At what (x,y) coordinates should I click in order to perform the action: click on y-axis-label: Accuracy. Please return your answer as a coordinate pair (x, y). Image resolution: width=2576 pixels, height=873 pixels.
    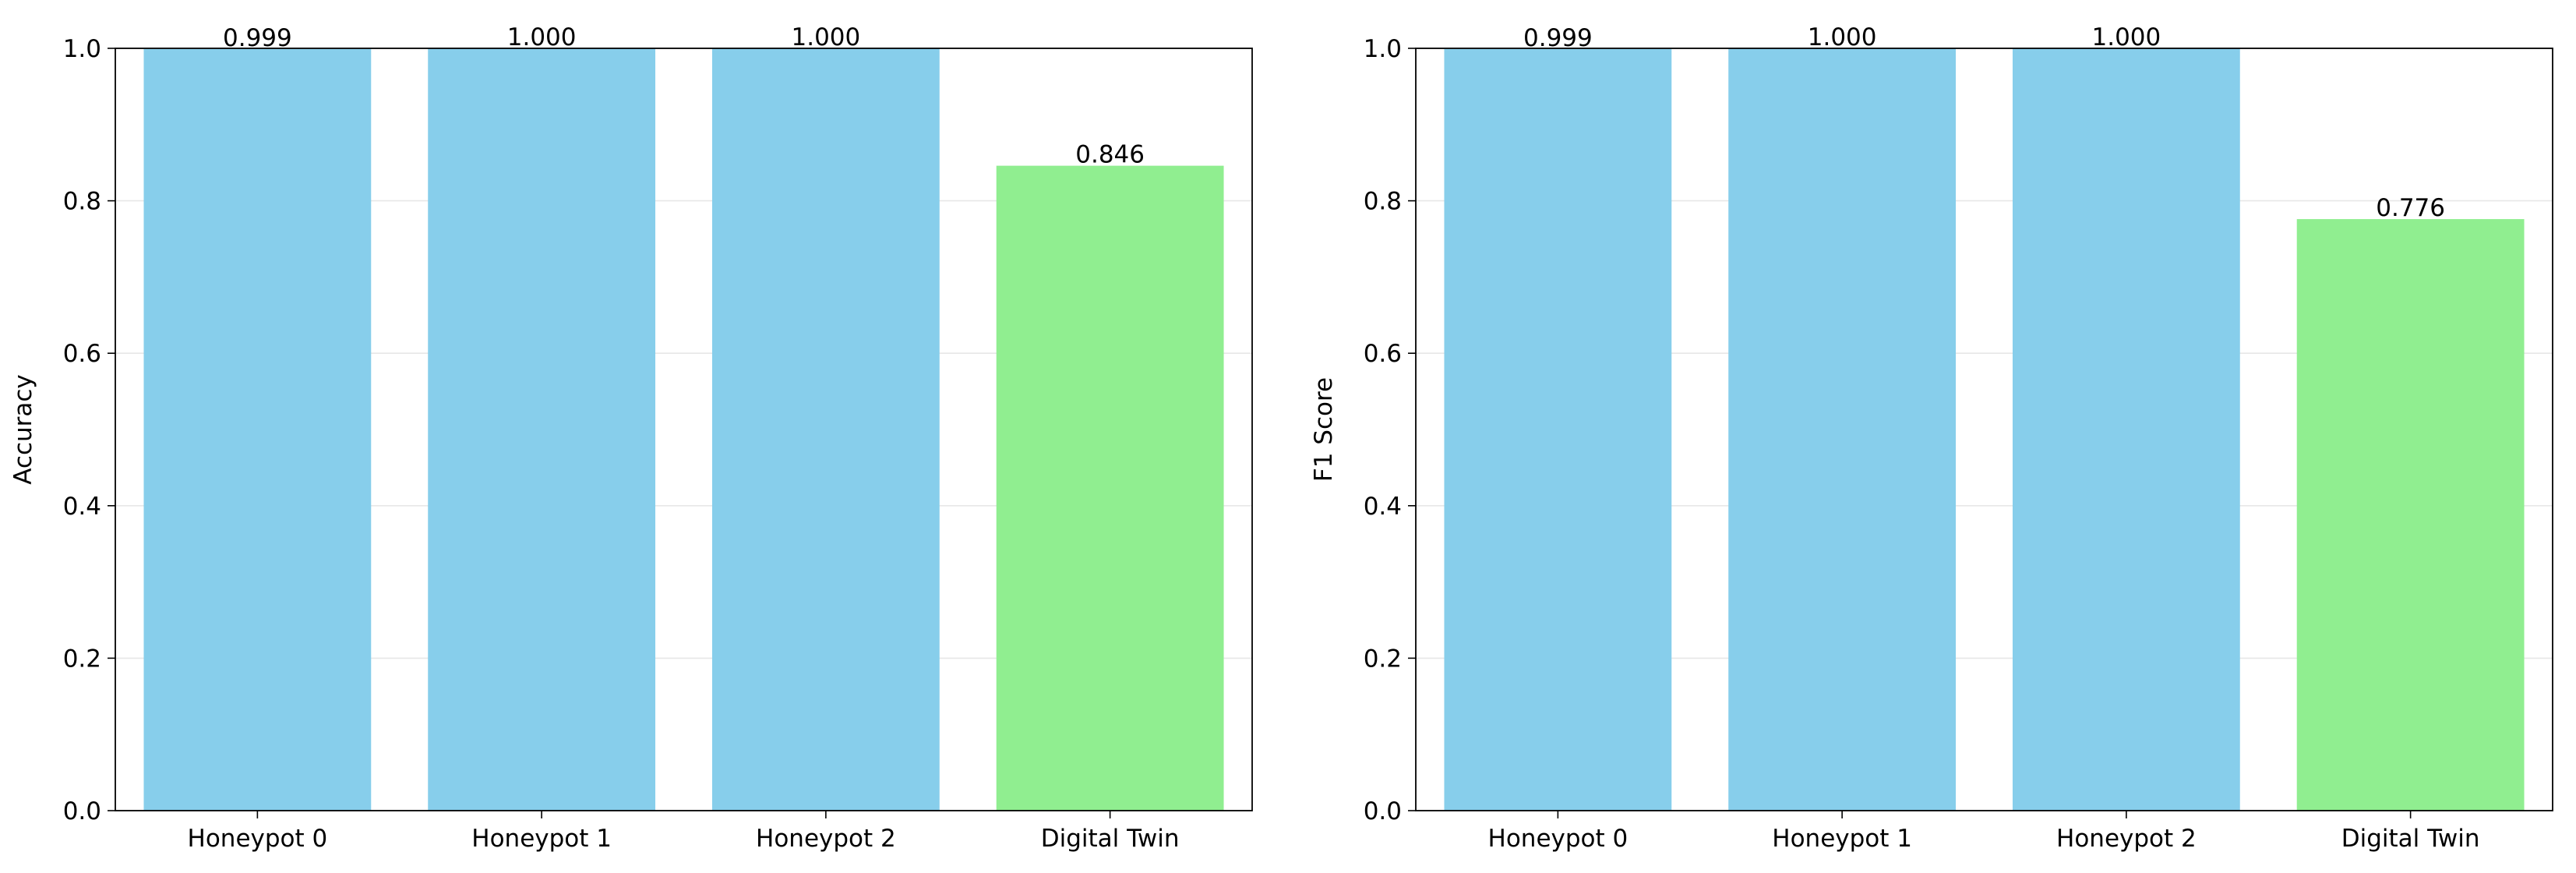
    Looking at the image, I should click on (23, 429).